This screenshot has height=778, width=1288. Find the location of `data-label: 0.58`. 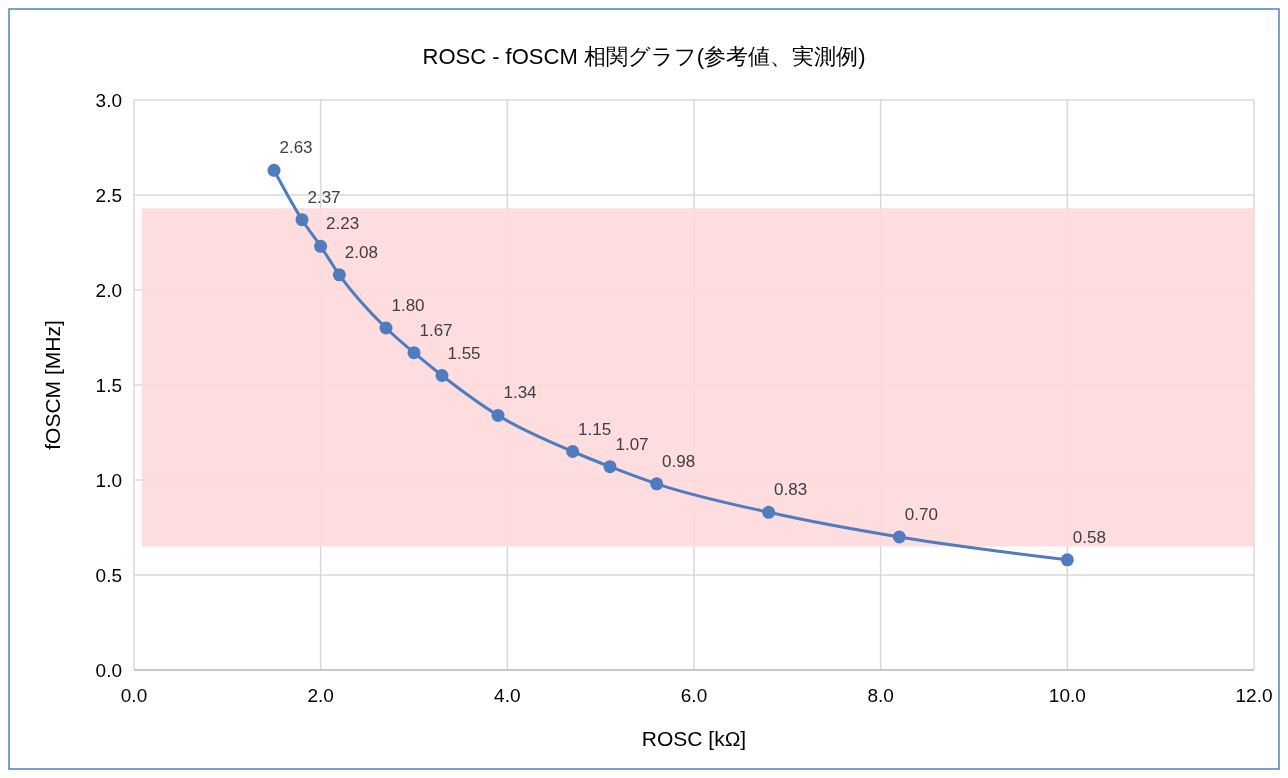

data-label: 0.58 is located at coordinates (1089, 537).